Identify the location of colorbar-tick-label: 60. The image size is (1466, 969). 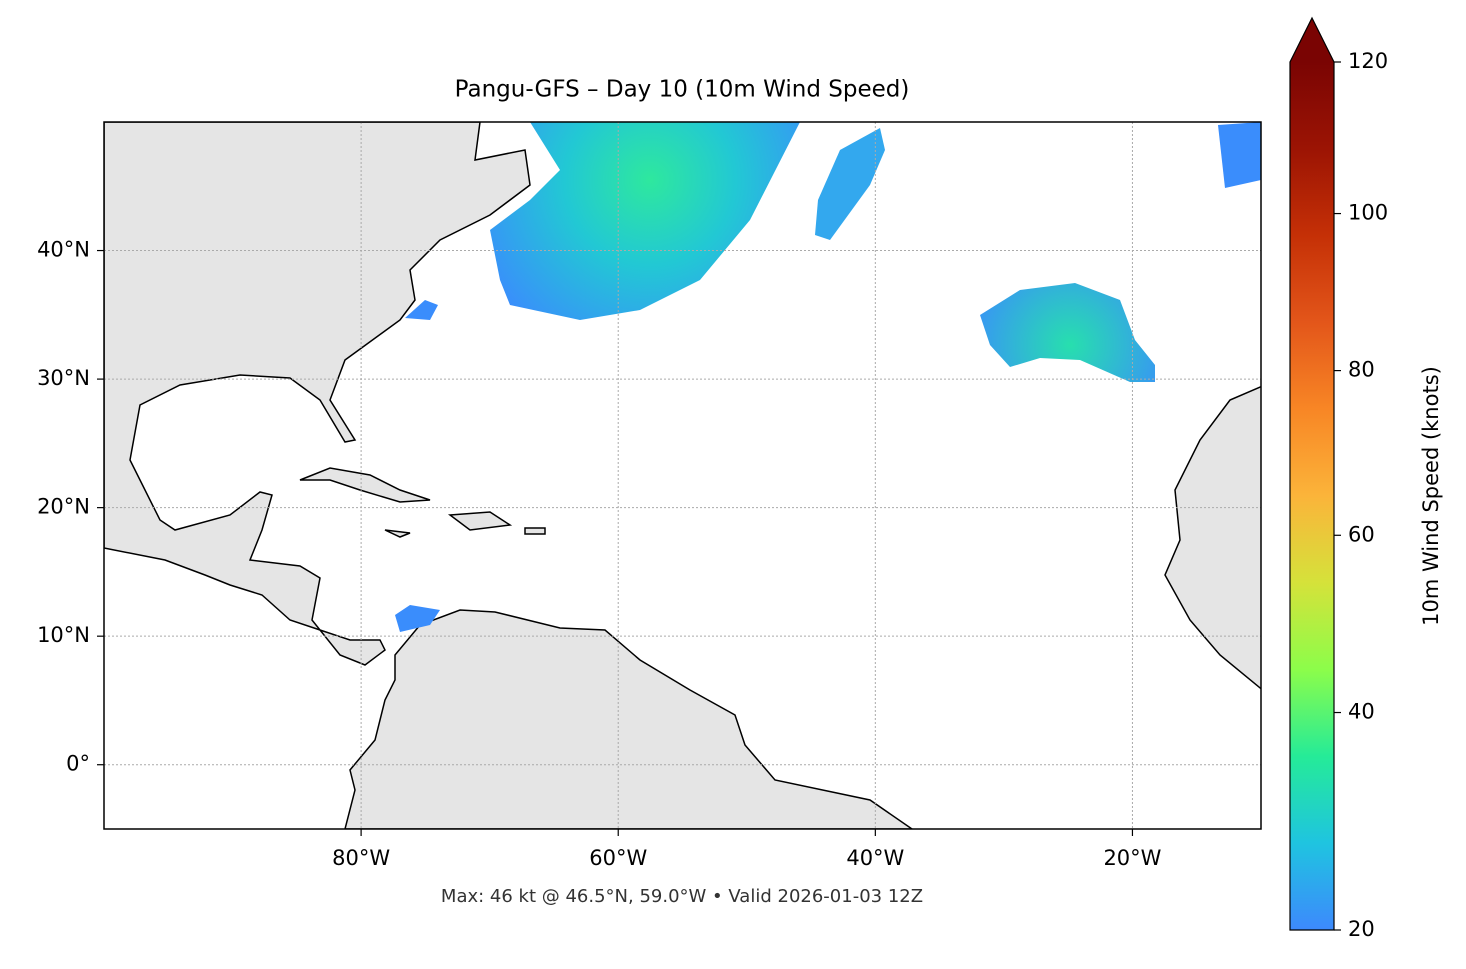
(1361, 534).